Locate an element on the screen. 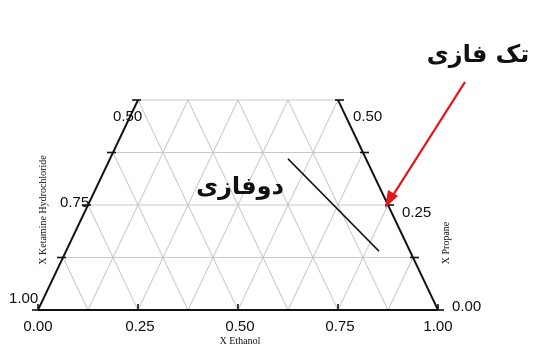  phase-boundary-line is located at coordinates (333, 205).